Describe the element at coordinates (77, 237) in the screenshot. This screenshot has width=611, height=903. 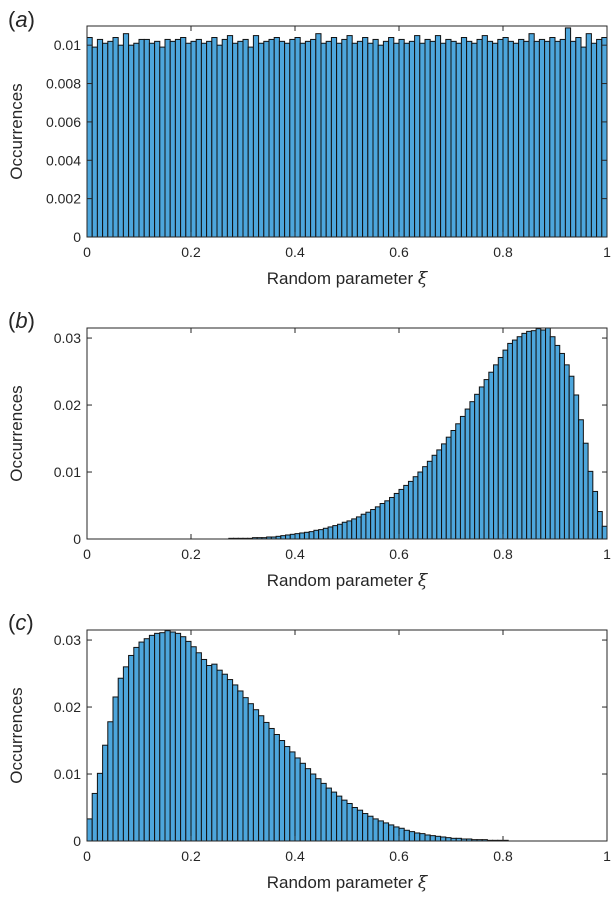
I see `y-tick-label: 0` at that location.